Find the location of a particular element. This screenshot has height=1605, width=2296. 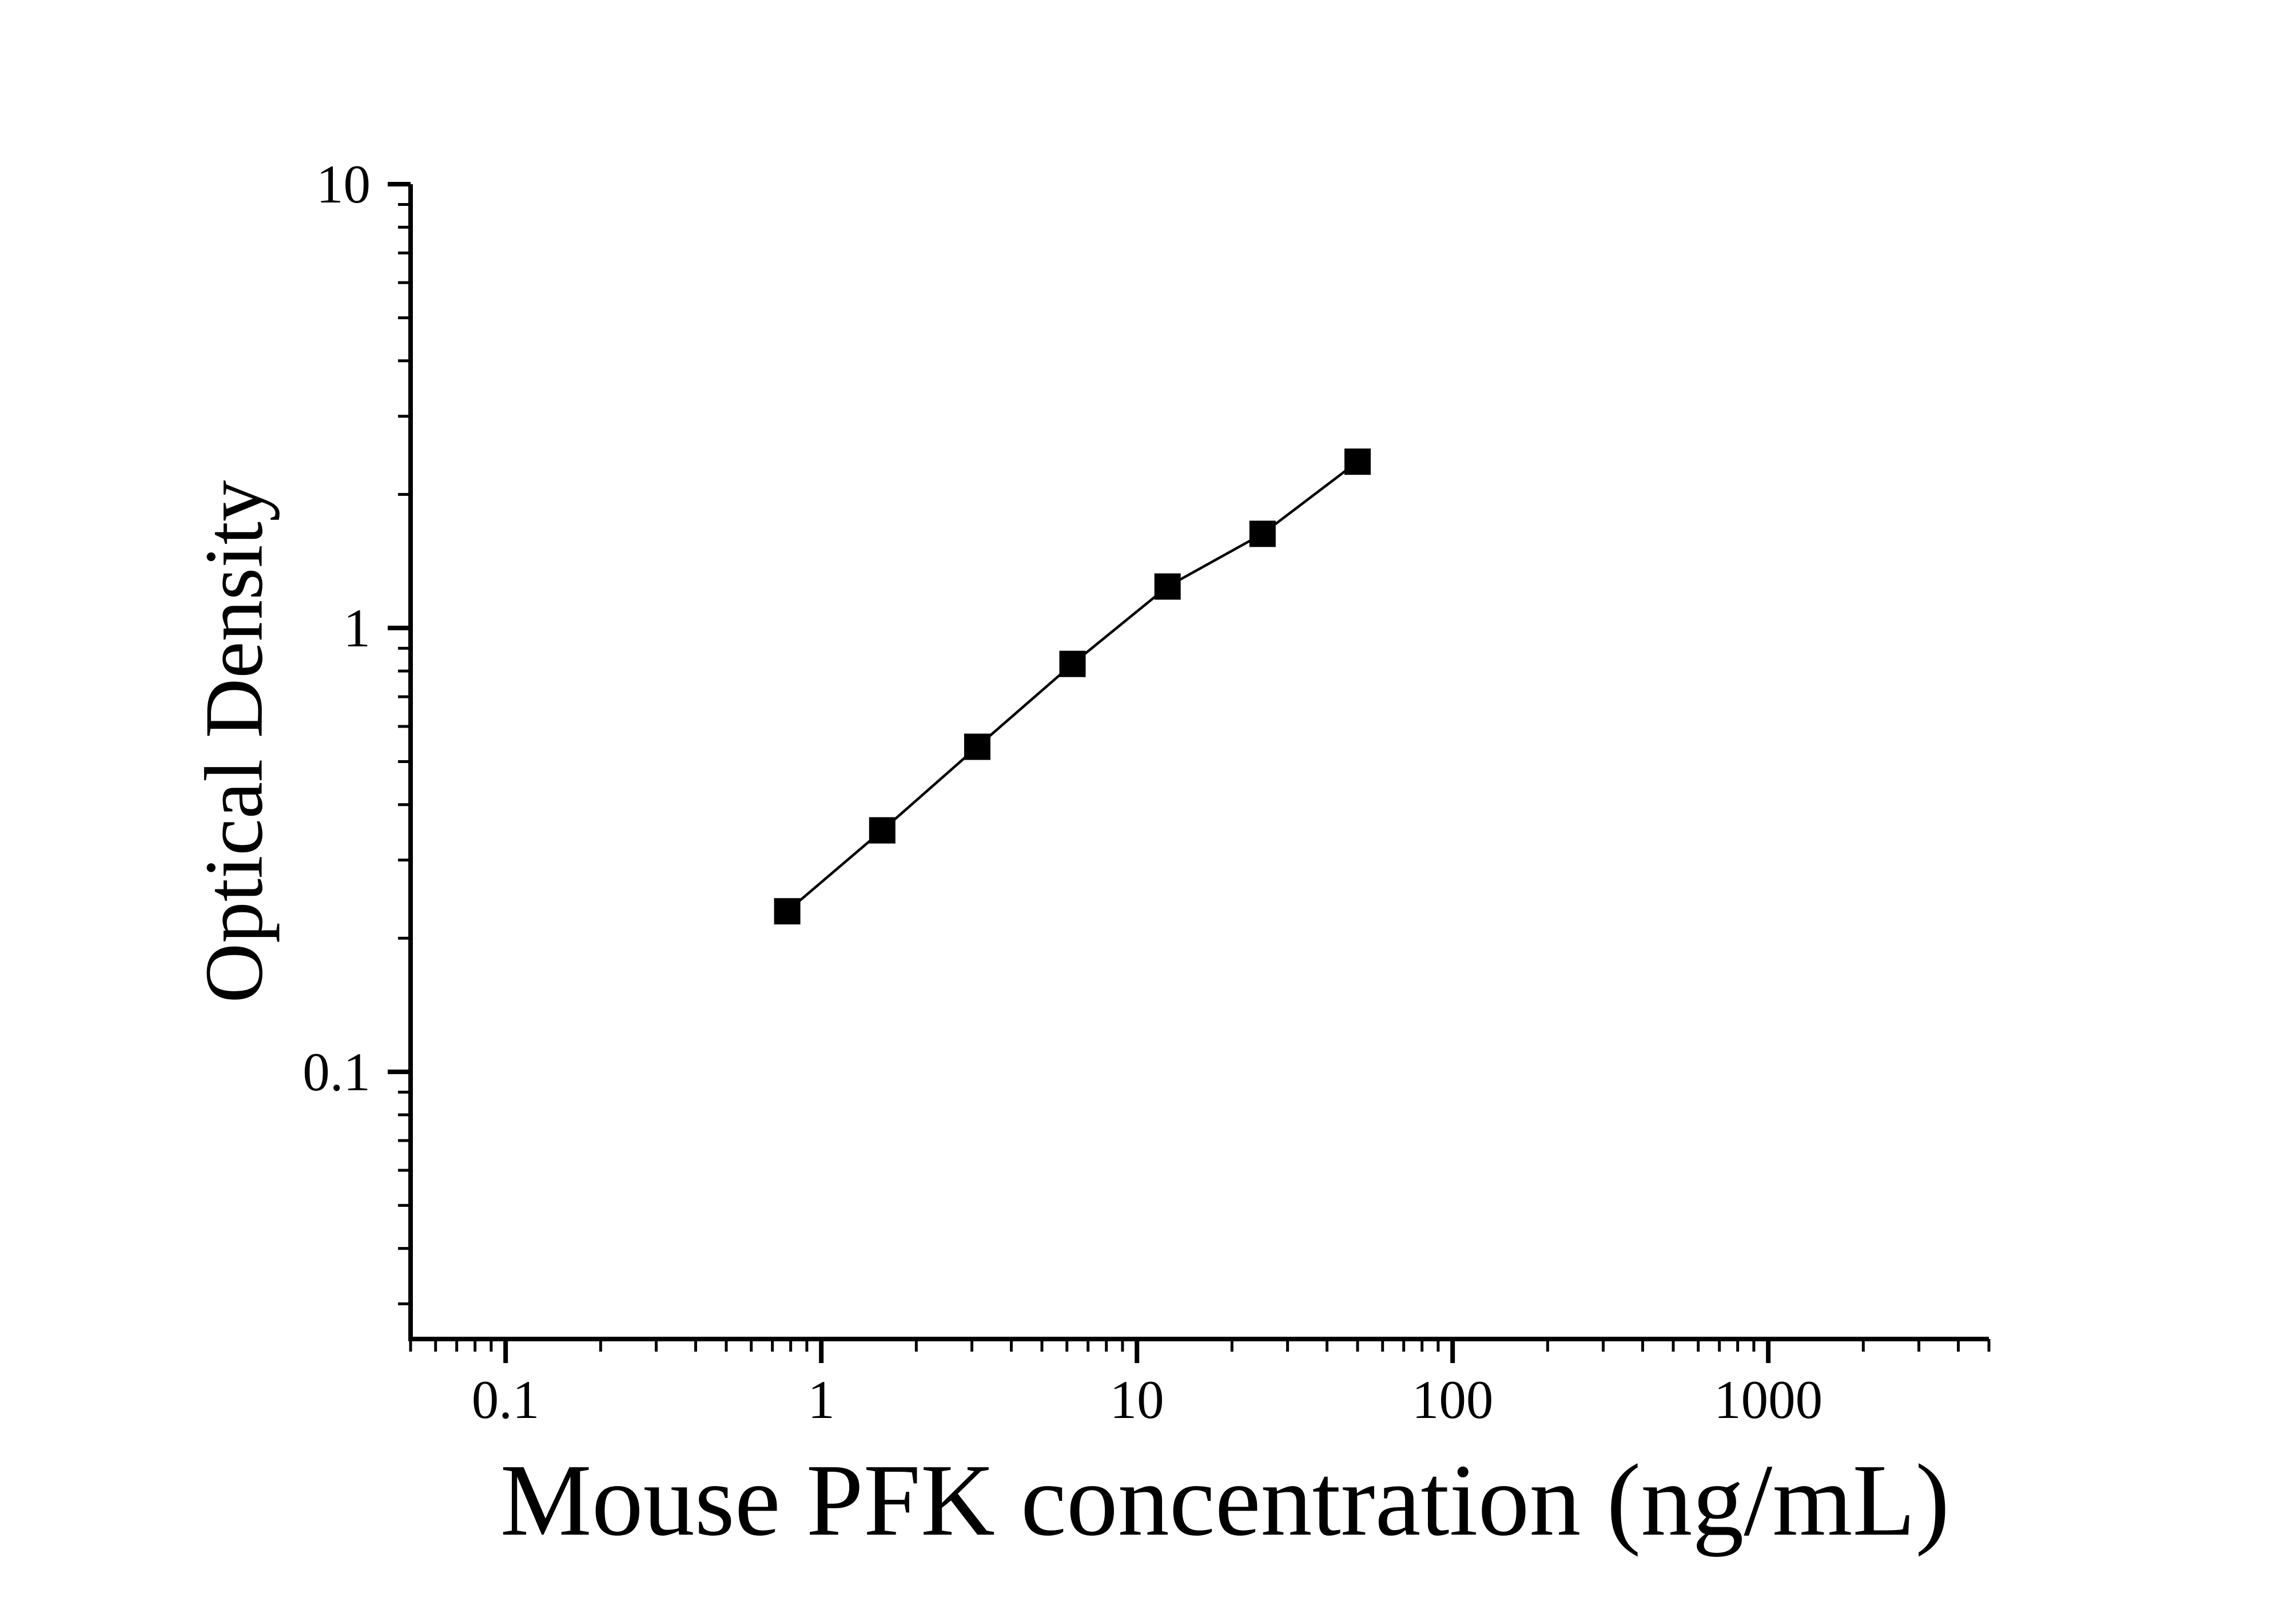

x-tick-label-0p1: 0.1 is located at coordinates (505, 1399).